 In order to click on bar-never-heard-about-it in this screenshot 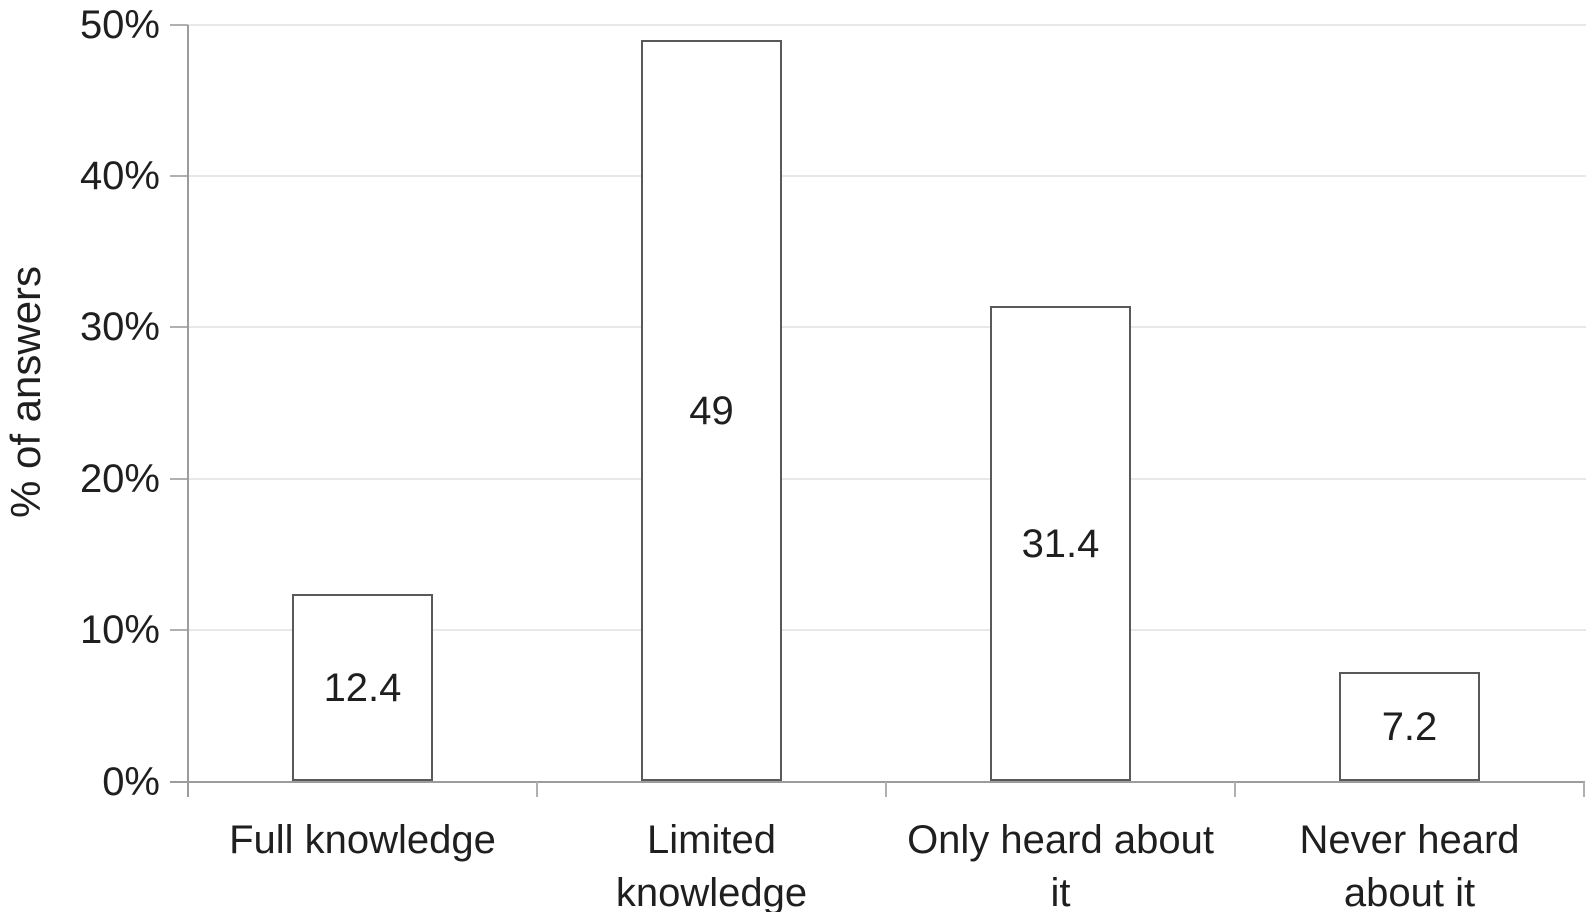, I will do `click(1409, 727)`.